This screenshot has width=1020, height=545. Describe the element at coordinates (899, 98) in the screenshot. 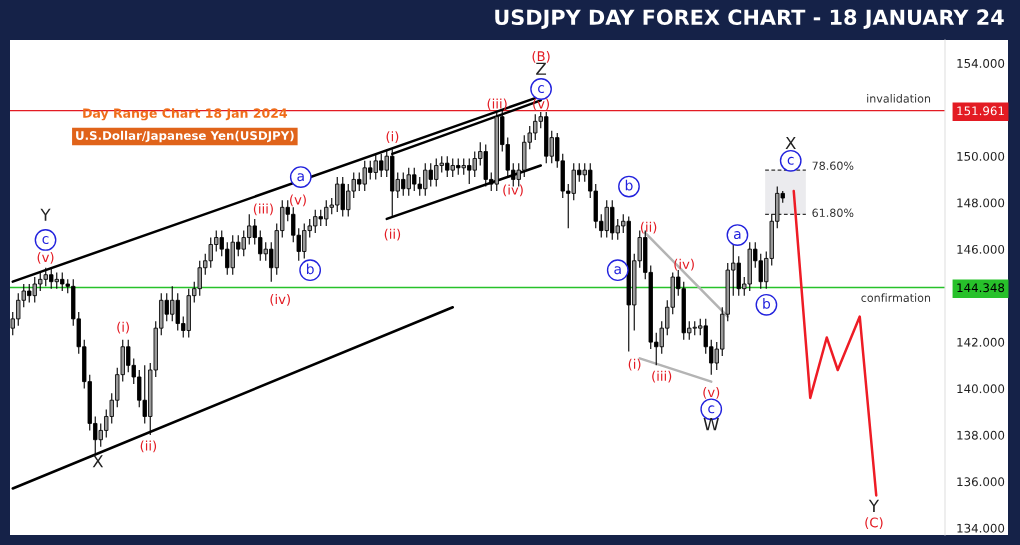

I see `ref-line-label: invalidation` at that location.